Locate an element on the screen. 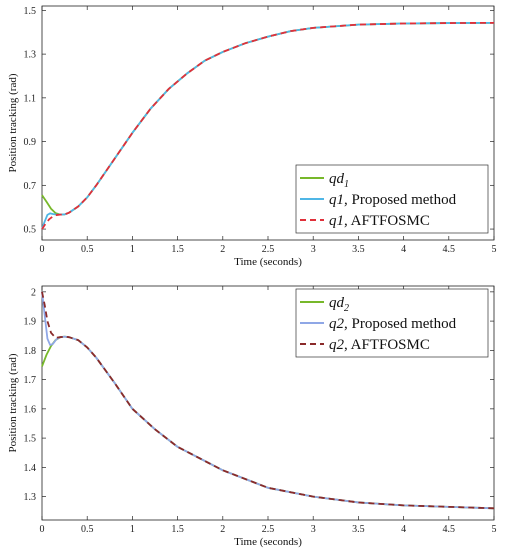 The image size is (508, 550). y-tick-label: 1.4 is located at coordinates (30, 468).